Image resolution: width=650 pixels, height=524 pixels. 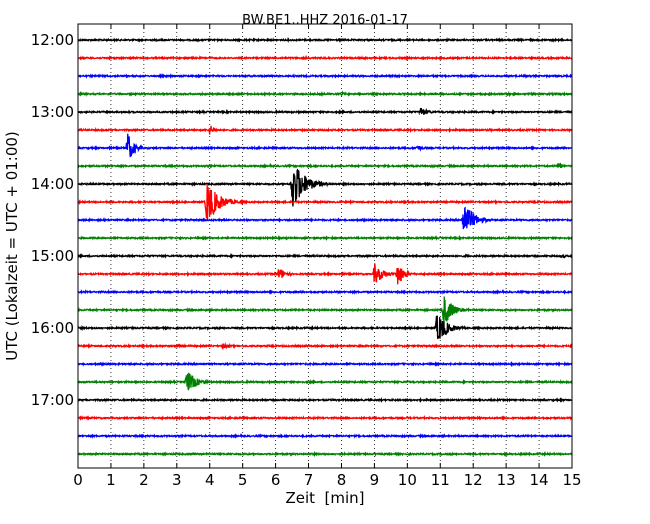 What do you see at coordinates (52, 112) in the screenshot?
I see `y-tick-label: 13:00` at bounding box center [52, 112].